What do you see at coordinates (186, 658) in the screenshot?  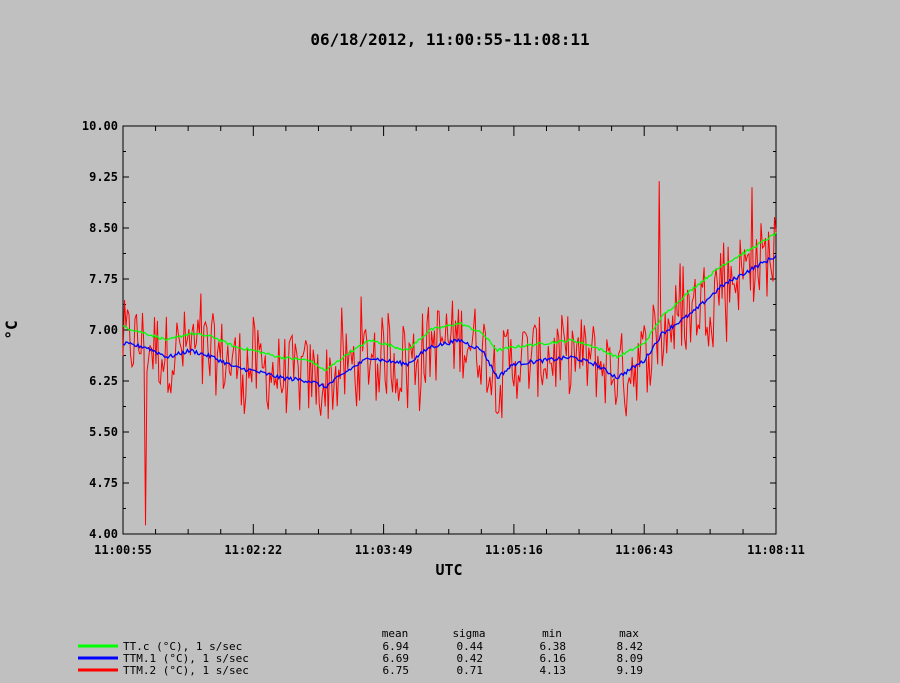 I see `legend-label: TTM.1 (°C), 1 s/sec` at bounding box center [186, 658].